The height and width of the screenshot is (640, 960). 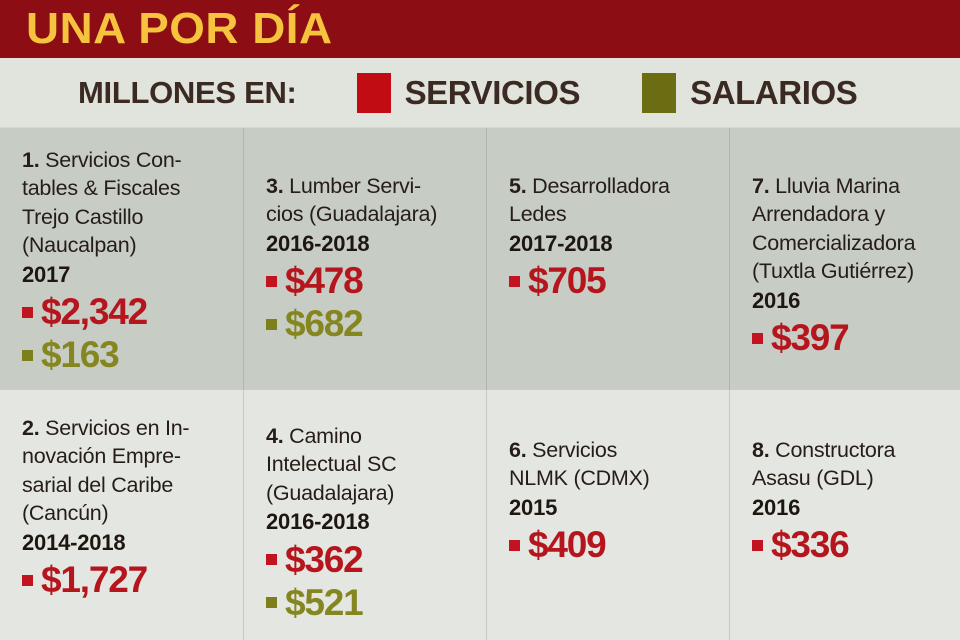 What do you see at coordinates (369, 559) in the screenshot?
I see `entry-value-servicios-4: $362` at bounding box center [369, 559].